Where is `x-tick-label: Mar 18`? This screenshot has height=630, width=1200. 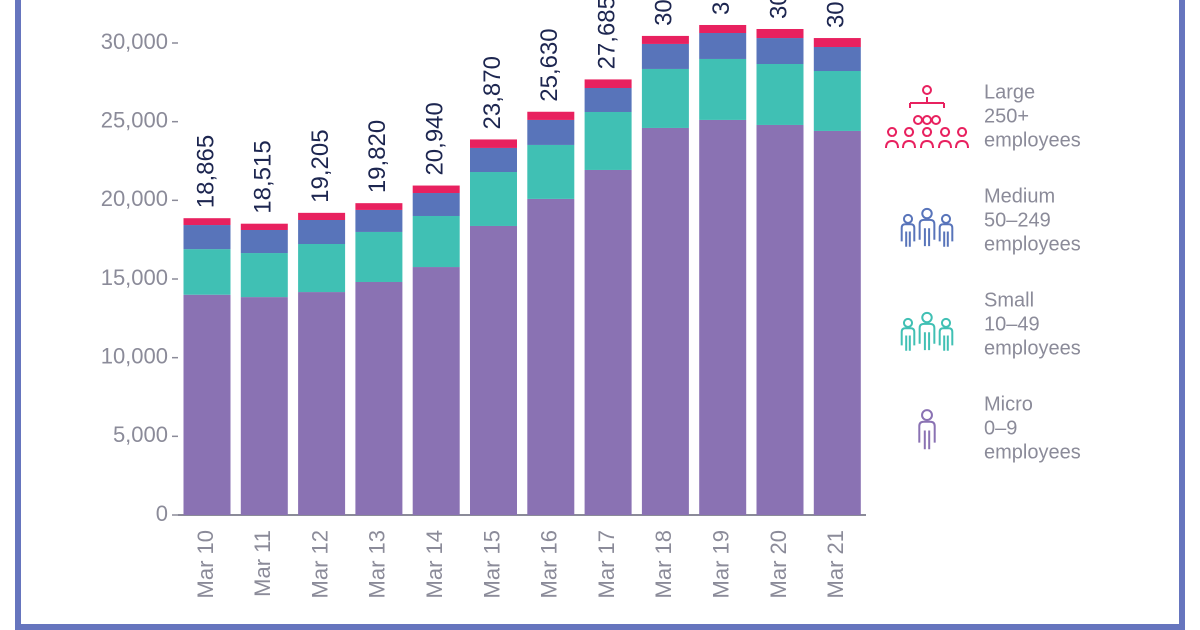
x-tick-label: Mar 18 is located at coordinates (663, 564).